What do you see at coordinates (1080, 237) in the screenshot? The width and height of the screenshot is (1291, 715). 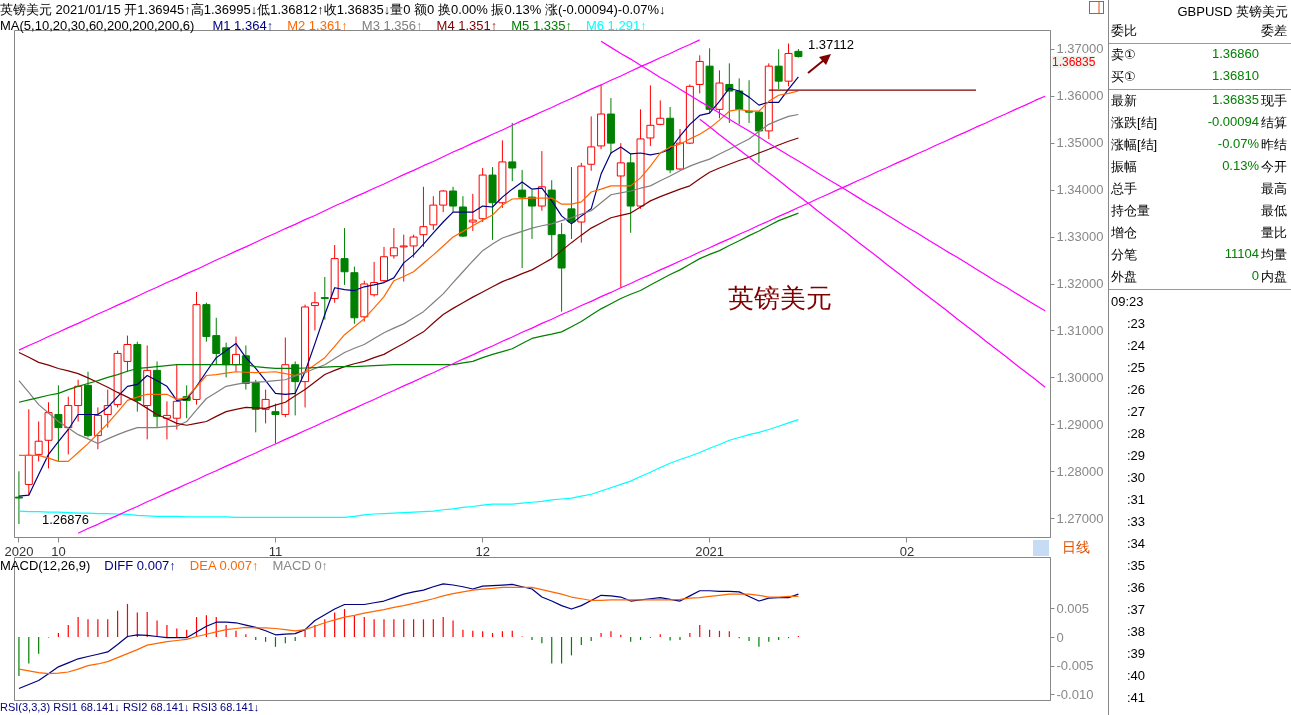 I see `y-tick-label: 1.33000` at bounding box center [1080, 237].